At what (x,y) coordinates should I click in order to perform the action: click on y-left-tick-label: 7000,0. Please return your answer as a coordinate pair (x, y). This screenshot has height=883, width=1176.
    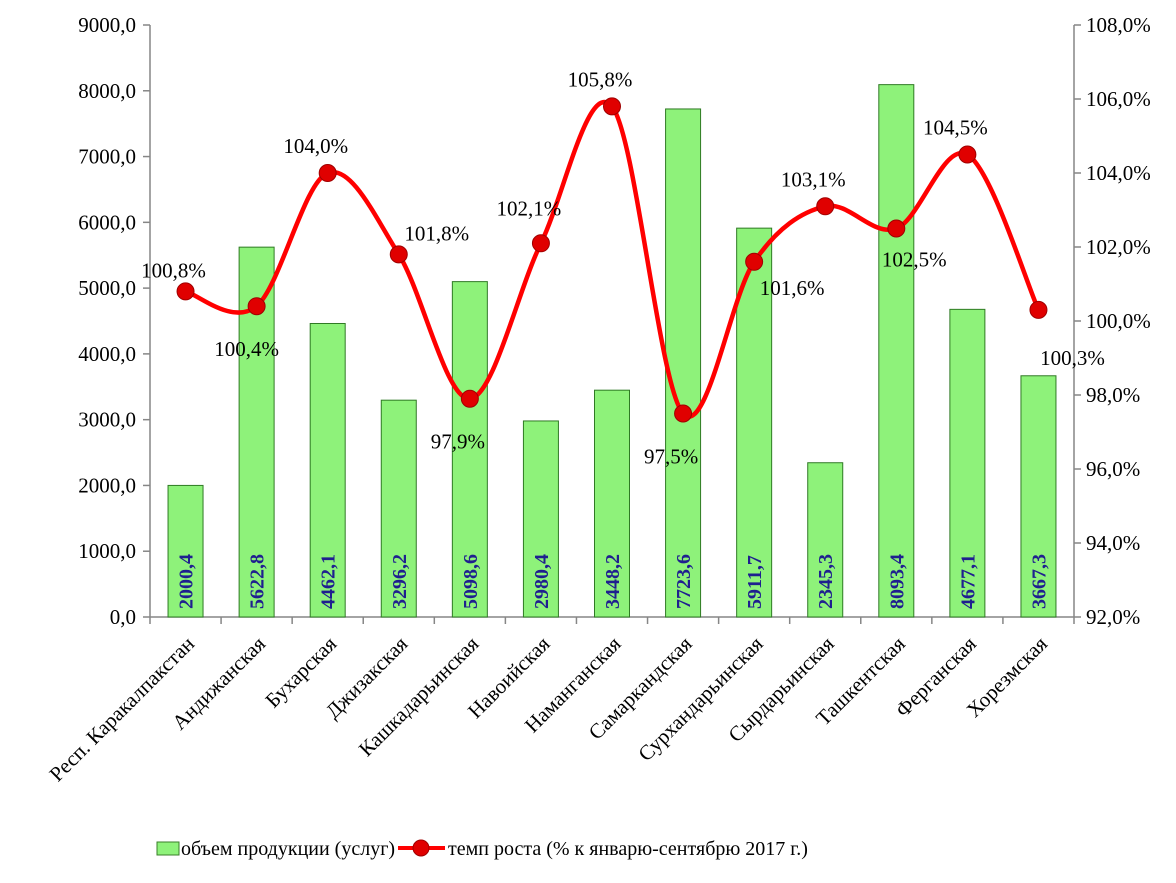
    Looking at the image, I should click on (107, 157).